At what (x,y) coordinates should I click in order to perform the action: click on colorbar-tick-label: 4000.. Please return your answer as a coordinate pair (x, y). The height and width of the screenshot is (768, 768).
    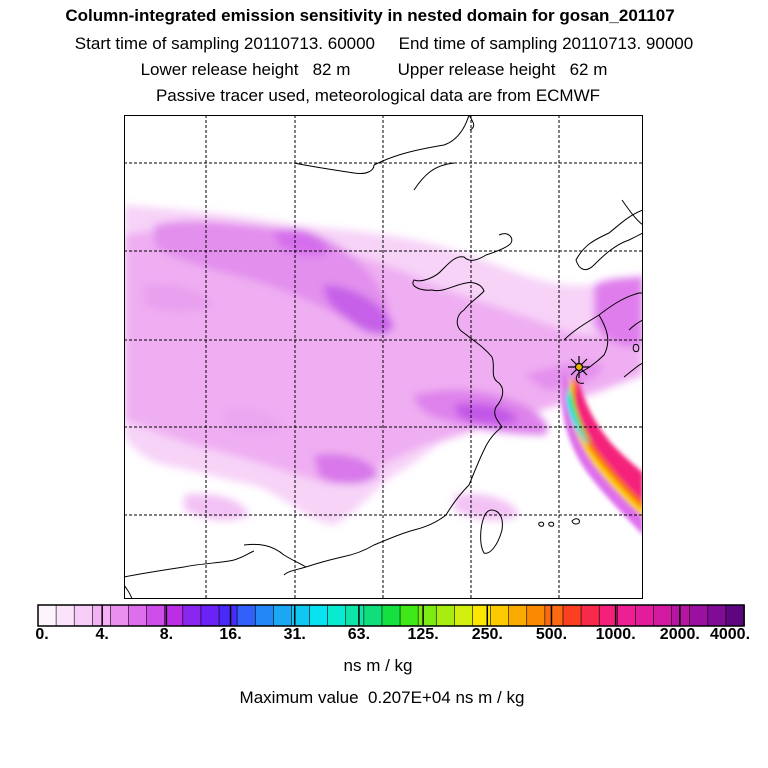
    Looking at the image, I should click on (730, 634).